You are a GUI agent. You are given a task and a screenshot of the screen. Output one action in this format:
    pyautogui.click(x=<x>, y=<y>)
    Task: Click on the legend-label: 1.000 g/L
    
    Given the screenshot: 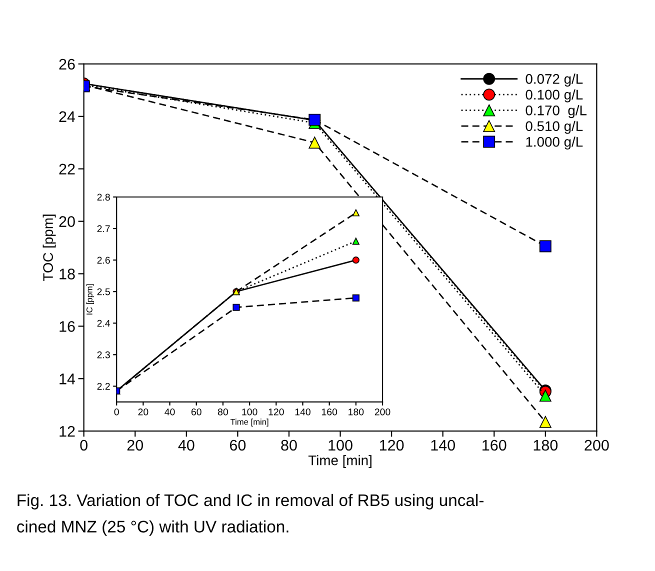 What is the action you would take?
    pyautogui.click(x=554, y=143)
    